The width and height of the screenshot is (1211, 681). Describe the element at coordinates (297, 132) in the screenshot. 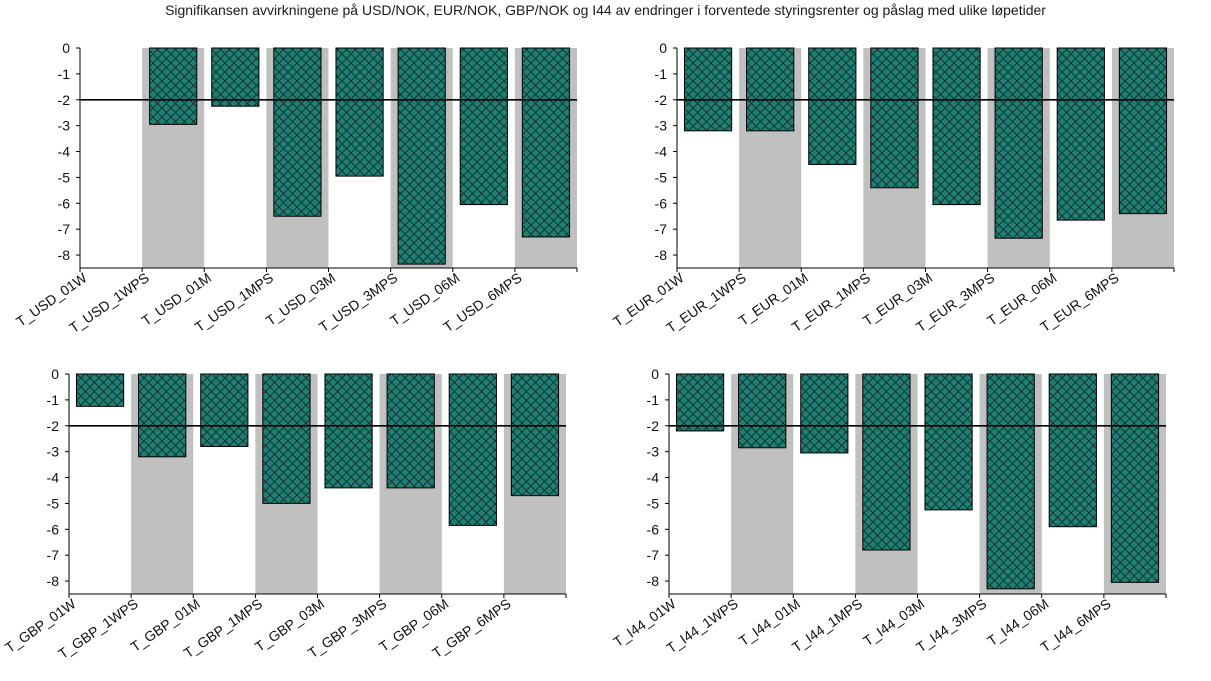

I see `bar-t_usd_1mps` at that location.